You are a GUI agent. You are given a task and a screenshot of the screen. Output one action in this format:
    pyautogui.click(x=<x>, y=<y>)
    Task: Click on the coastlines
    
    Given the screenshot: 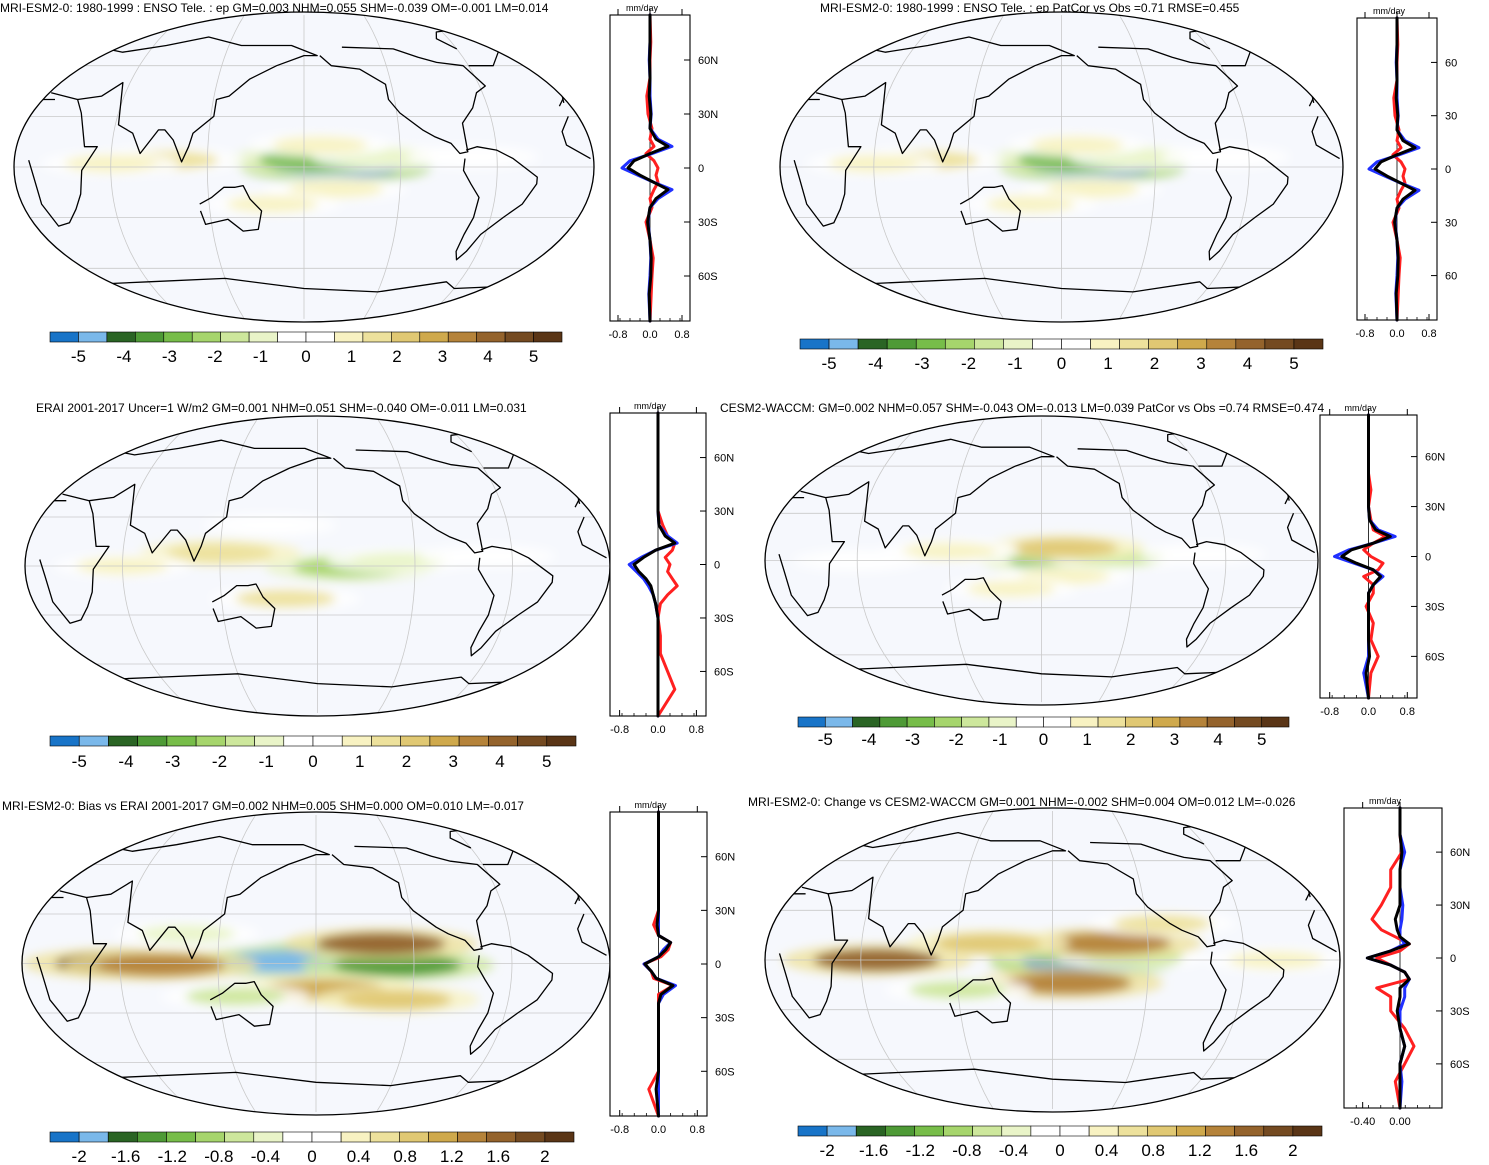 What is the action you would take?
    pyautogui.click(x=309, y=160)
    